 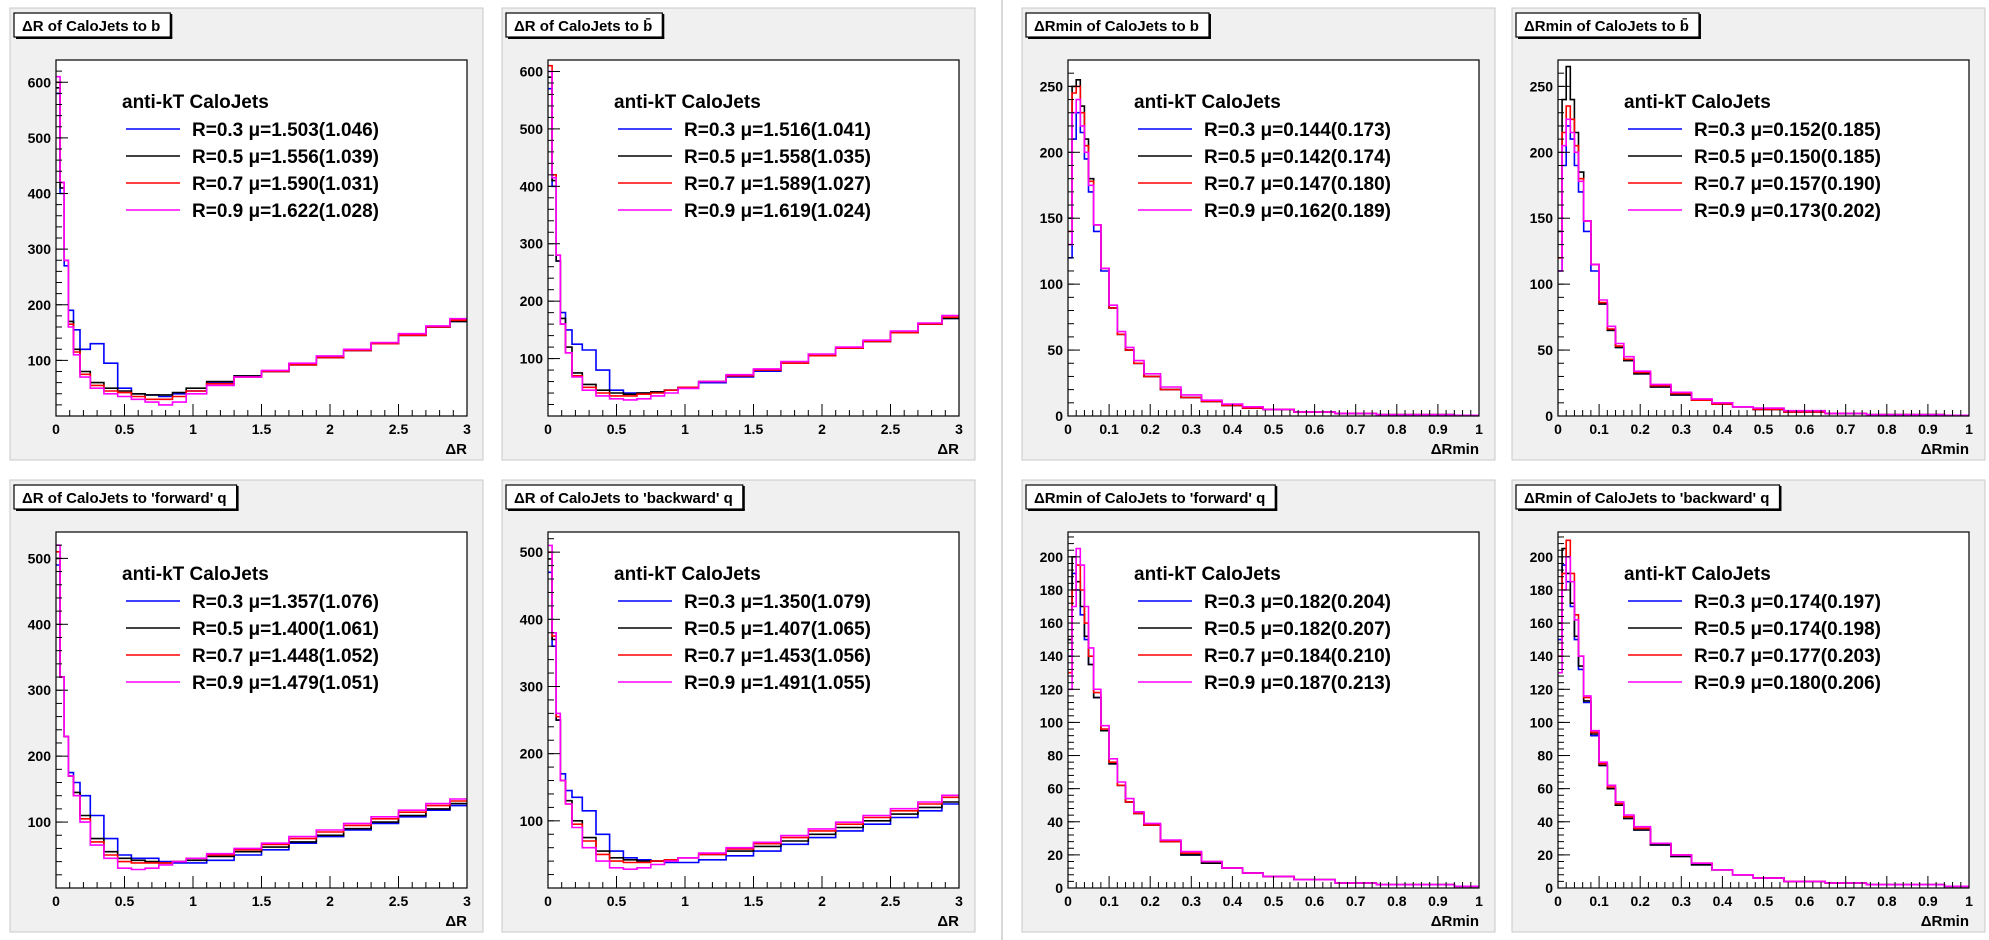 What do you see at coordinates (1149, 498) in the screenshot?
I see `chart-title: ΔRmin of CaloJets to 'forward' q` at bounding box center [1149, 498].